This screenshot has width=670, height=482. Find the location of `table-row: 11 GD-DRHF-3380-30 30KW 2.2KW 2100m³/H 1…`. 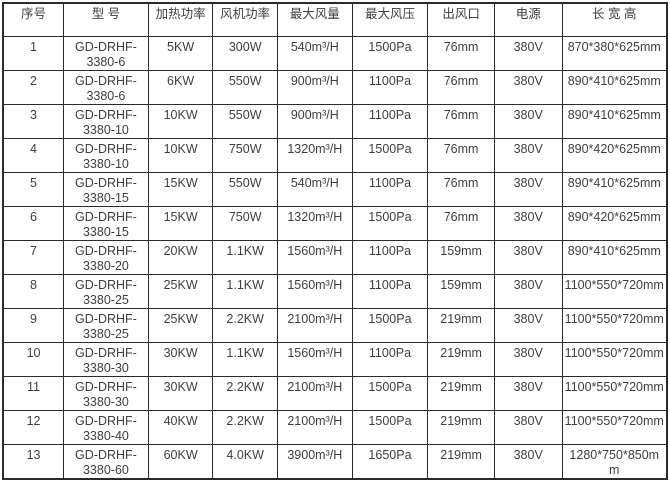

table-row: 11 GD-DRHF-3380-30 30KW 2.2KW 2100m³/H 1… is located at coordinates (335, 393).